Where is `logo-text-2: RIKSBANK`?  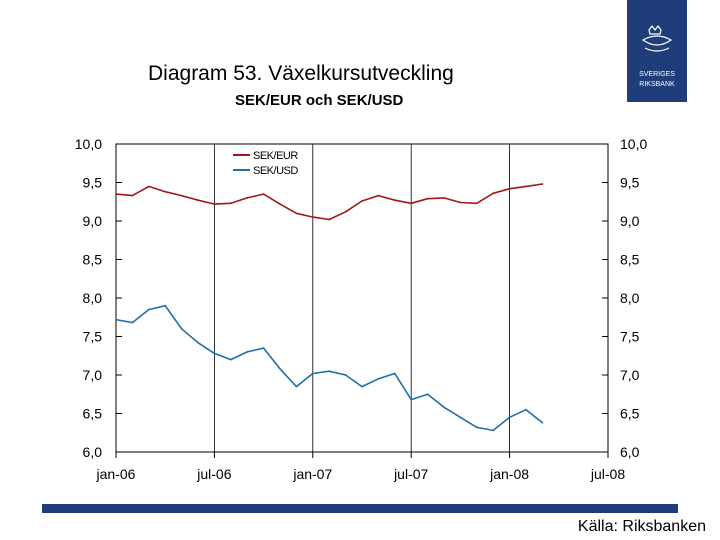 logo-text-2: RIKSBANK is located at coordinates (657, 84).